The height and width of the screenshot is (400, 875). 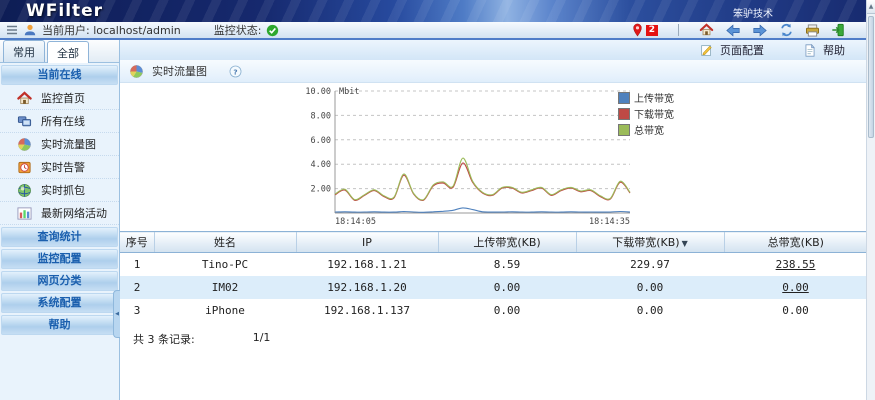 What do you see at coordinates (706, 50) in the screenshot?
I see `page-config-icon` at bounding box center [706, 50].